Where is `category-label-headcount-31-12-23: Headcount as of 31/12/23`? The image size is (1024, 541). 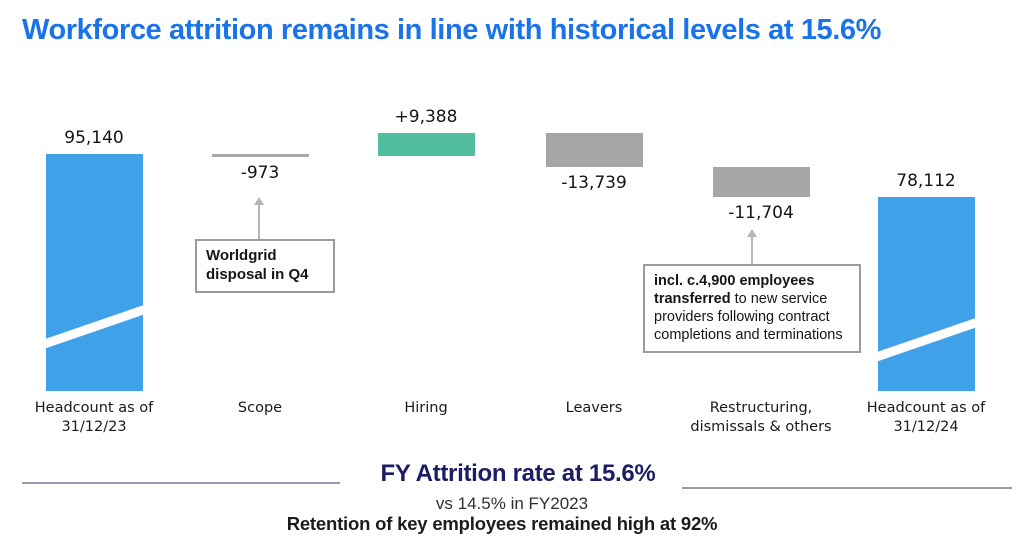 category-label-headcount-31-12-23: Headcount as of 31/12/23 is located at coordinates (94, 418).